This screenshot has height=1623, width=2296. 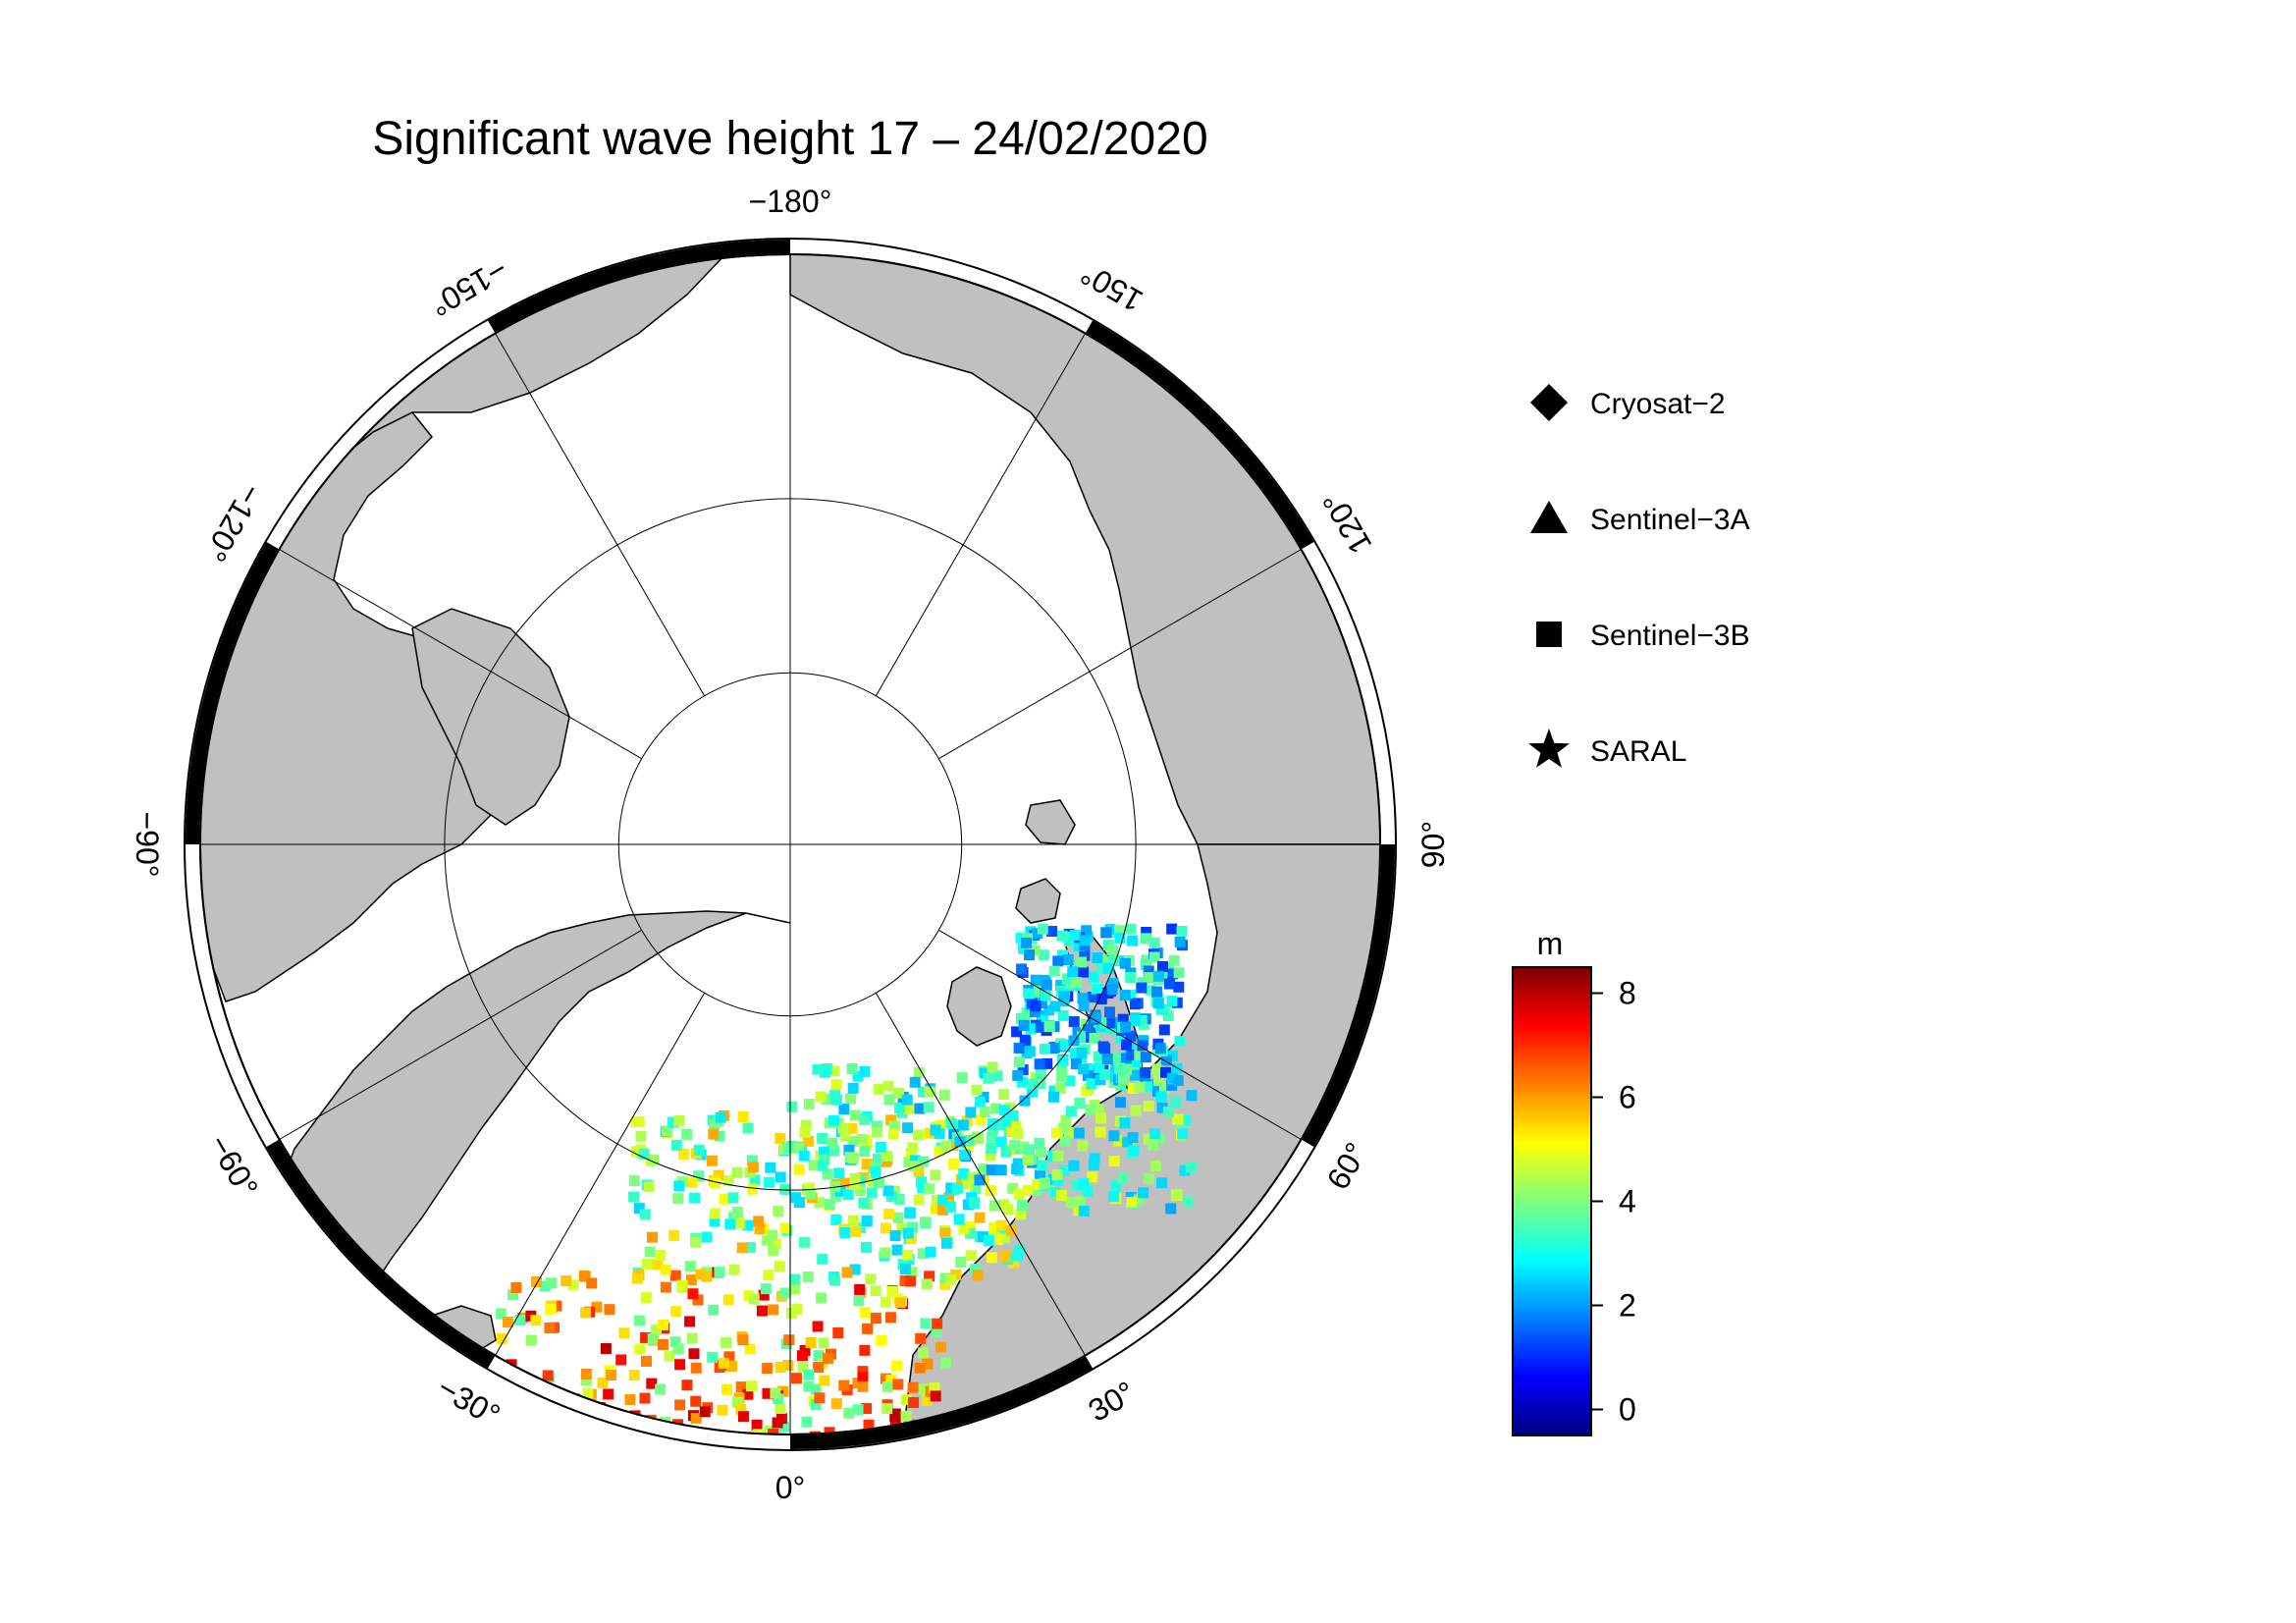 I want to click on longitude-label: −180°, so click(x=790, y=202).